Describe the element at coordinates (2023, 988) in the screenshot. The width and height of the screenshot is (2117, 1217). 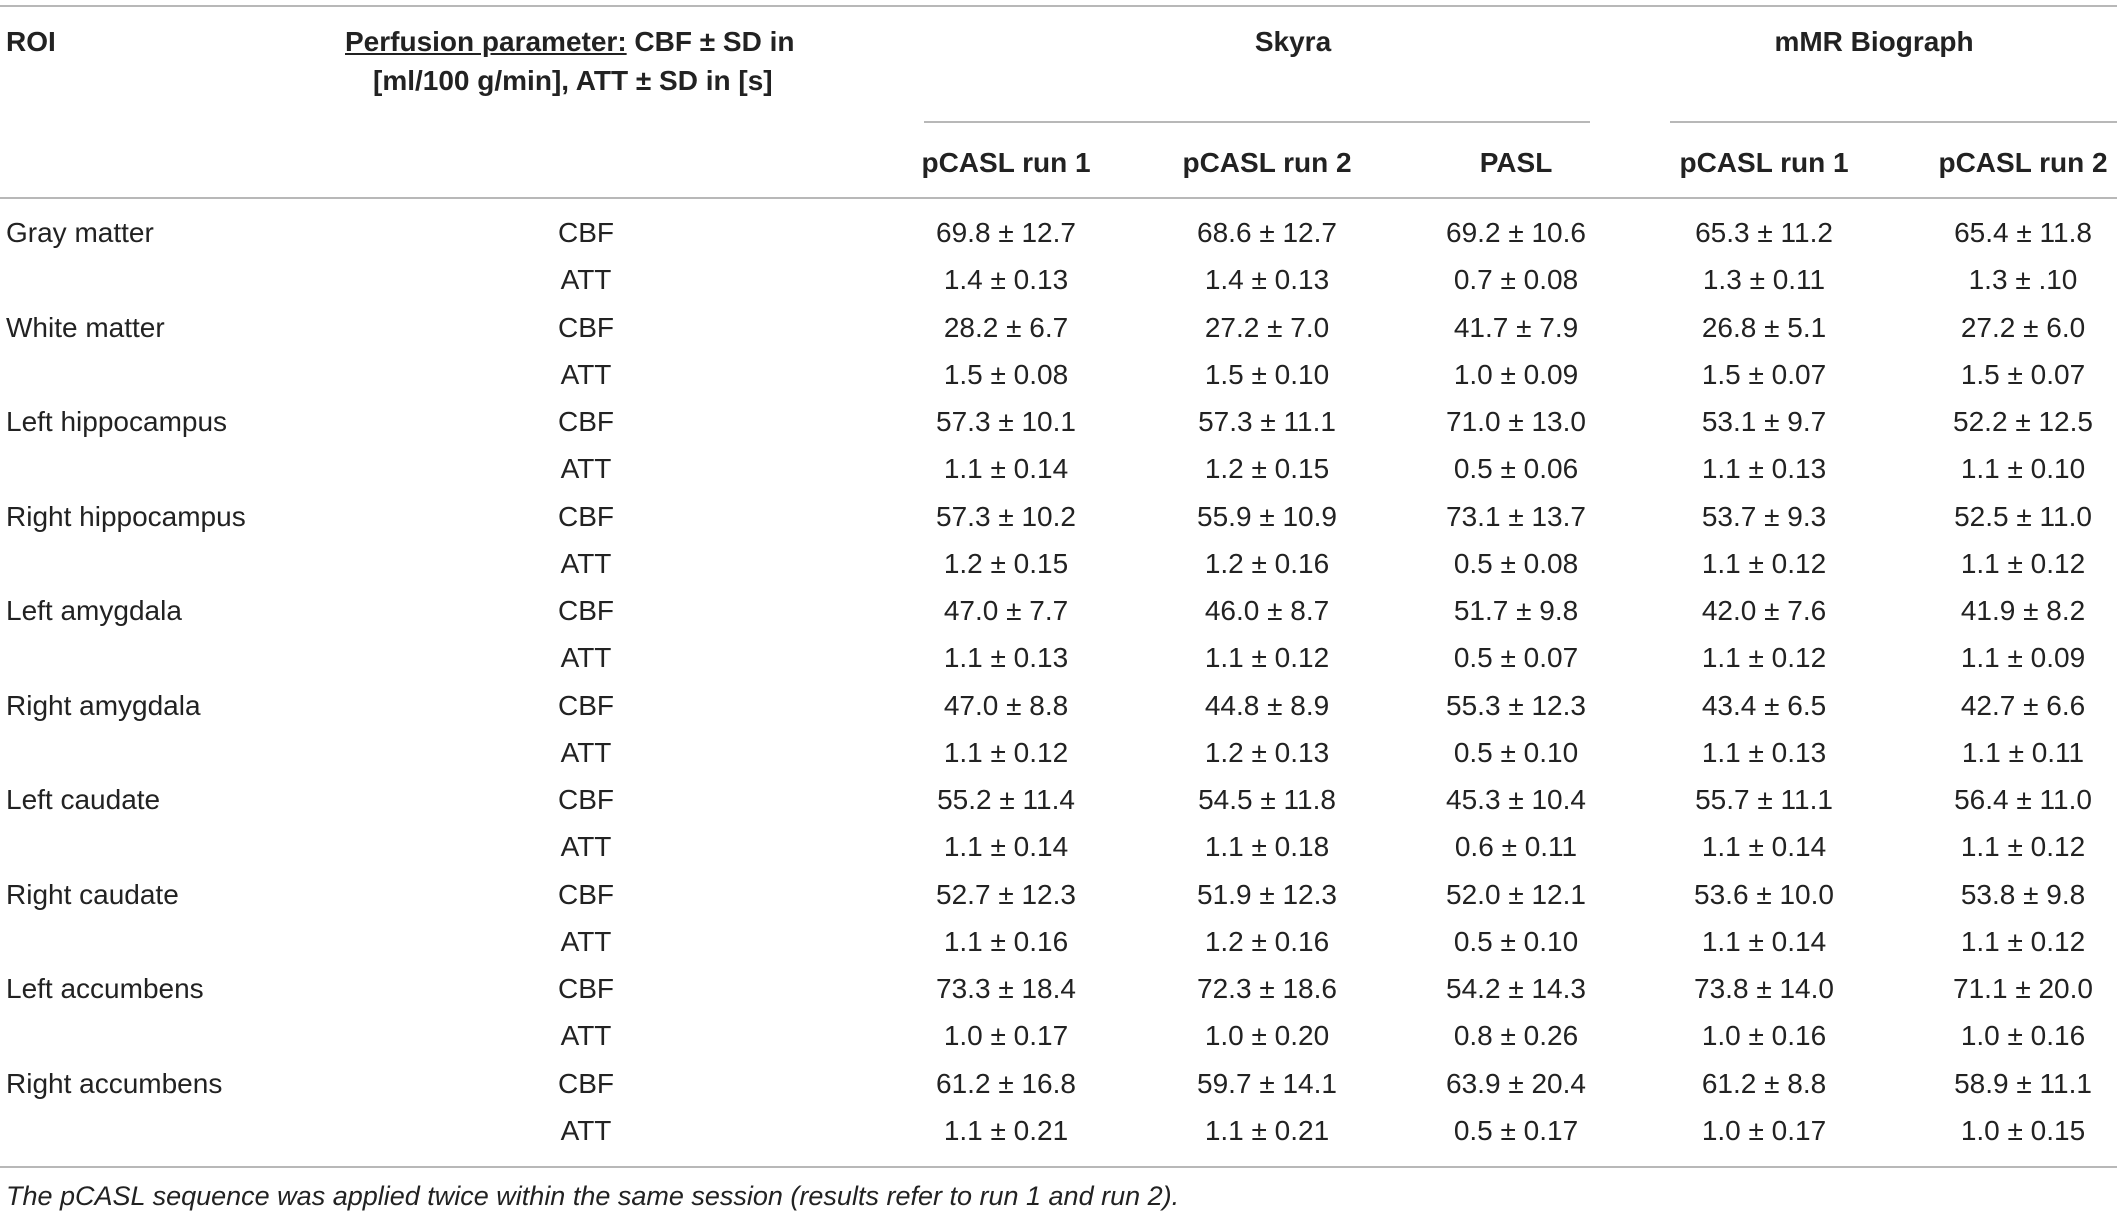
I see `cbf-value-cell: 71.1 ± 20.0` at that location.